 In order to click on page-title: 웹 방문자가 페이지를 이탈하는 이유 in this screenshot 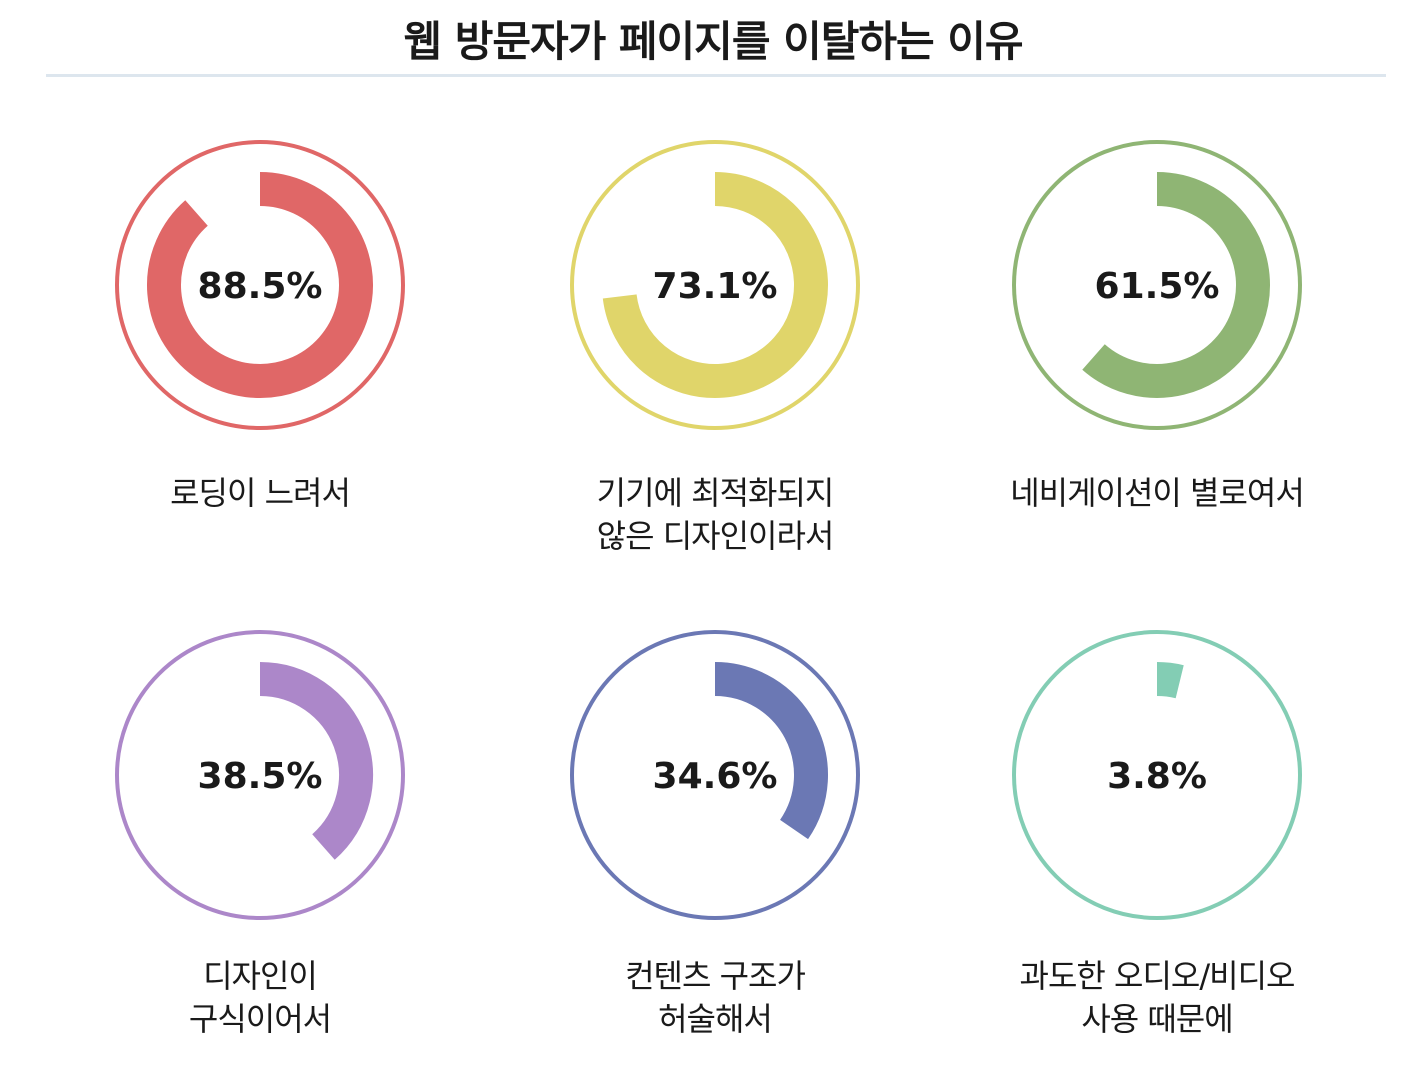, I will do `click(713, 41)`.